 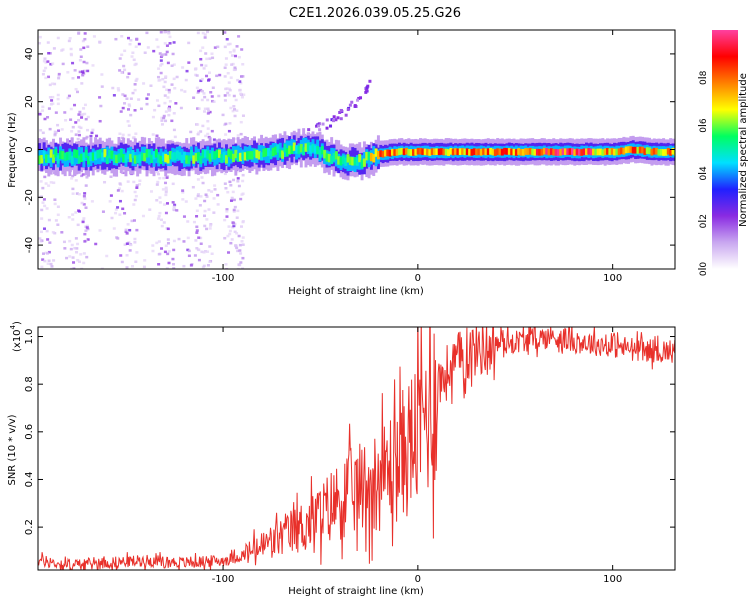 What do you see at coordinates (29, 432) in the screenshot?
I see `snr-ytick-label: 0.6` at bounding box center [29, 432].